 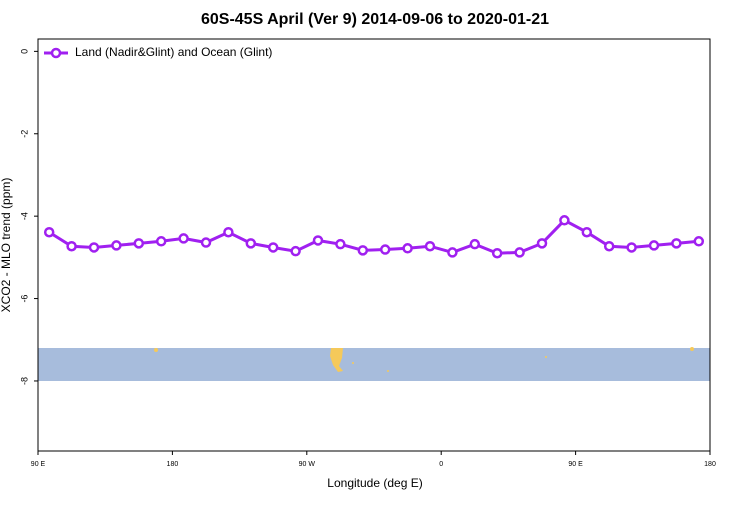 What do you see at coordinates (307, 464) in the screenshot?
I see `x-tick-label: 90 W` at bounding box center [307, 464].